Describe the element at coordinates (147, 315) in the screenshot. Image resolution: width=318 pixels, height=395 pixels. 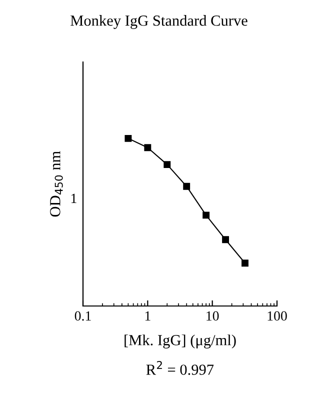
I see `x-tick-label: 1` at that location.